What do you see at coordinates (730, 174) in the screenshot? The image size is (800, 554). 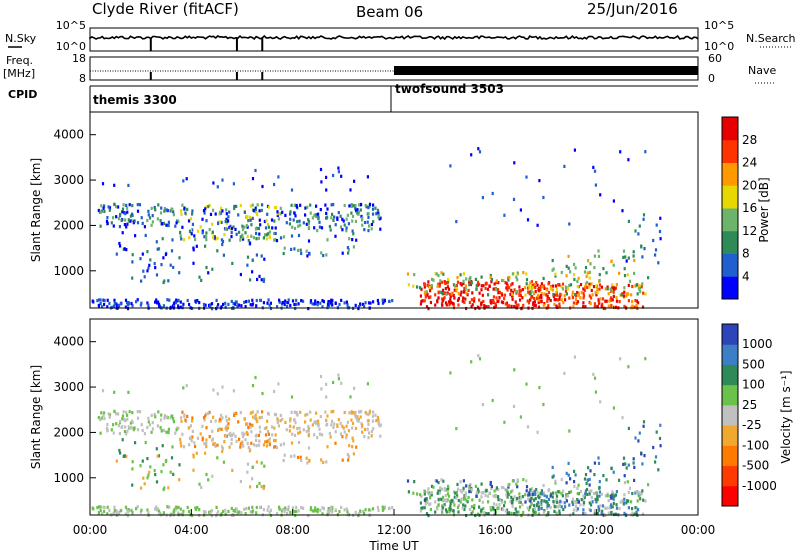 I see `power-colorbar-swatch` at bounding box center [730, 174].